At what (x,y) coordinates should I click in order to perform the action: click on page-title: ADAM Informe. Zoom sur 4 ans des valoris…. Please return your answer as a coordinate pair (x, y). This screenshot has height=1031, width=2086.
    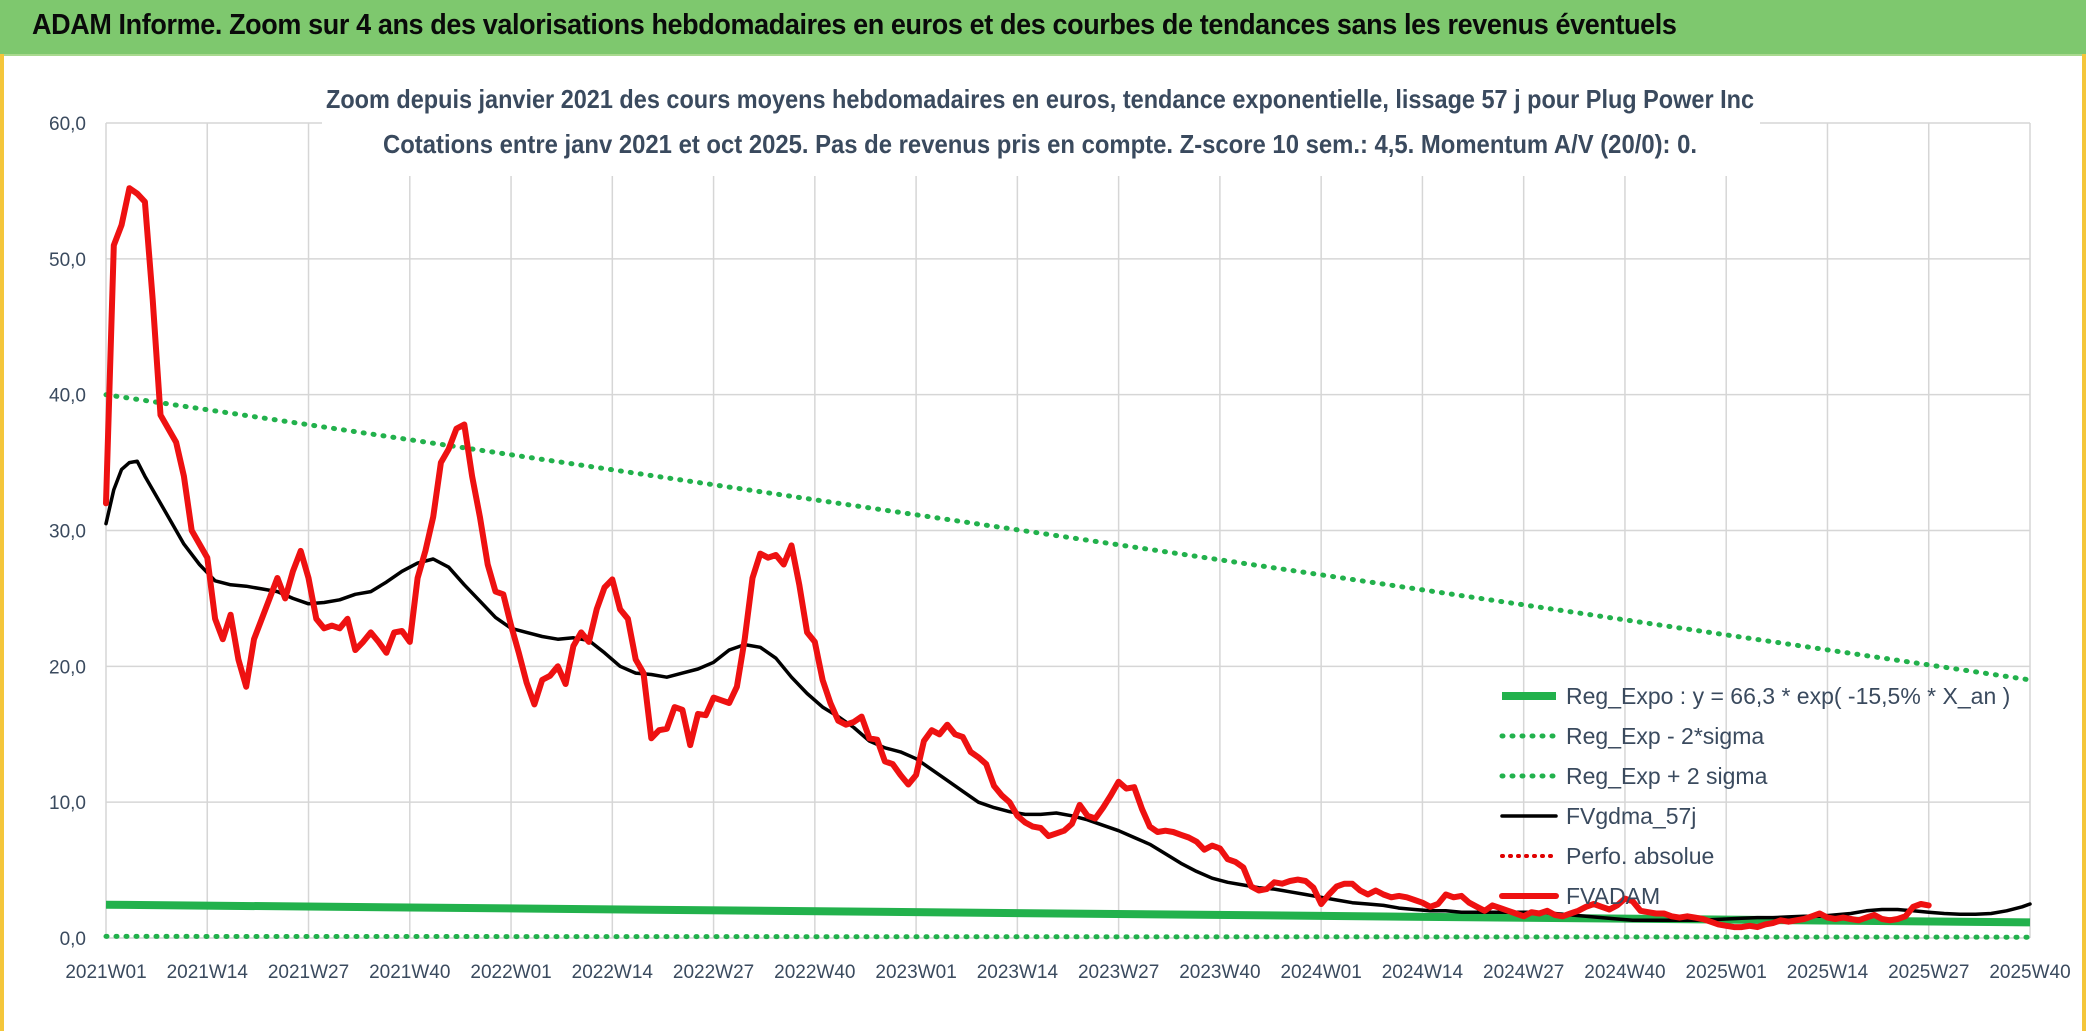
    Looking at the image, I should click on (854, 25).